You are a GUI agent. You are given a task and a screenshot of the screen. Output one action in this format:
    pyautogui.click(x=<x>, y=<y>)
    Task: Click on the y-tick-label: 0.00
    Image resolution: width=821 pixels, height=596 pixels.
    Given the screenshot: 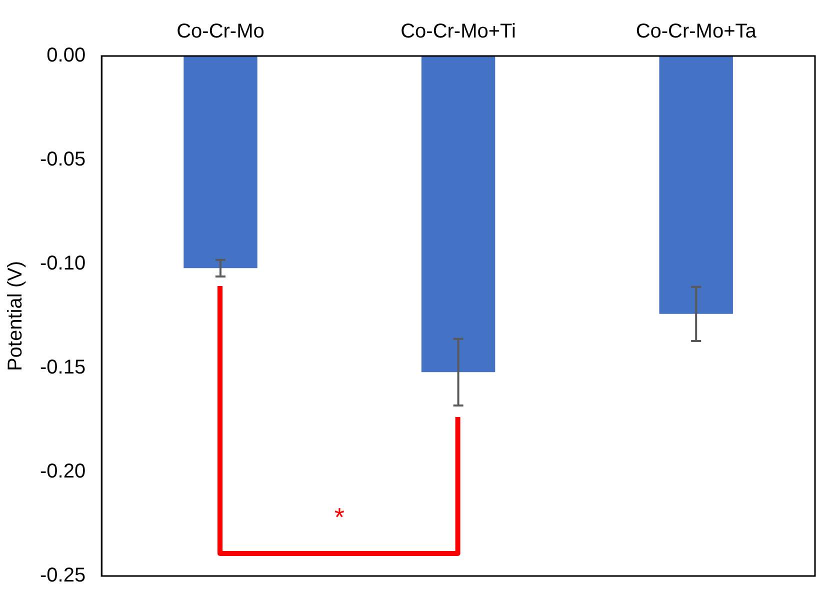 What is the action you would take?
    pyautogui.click(x=66, y=55)
    